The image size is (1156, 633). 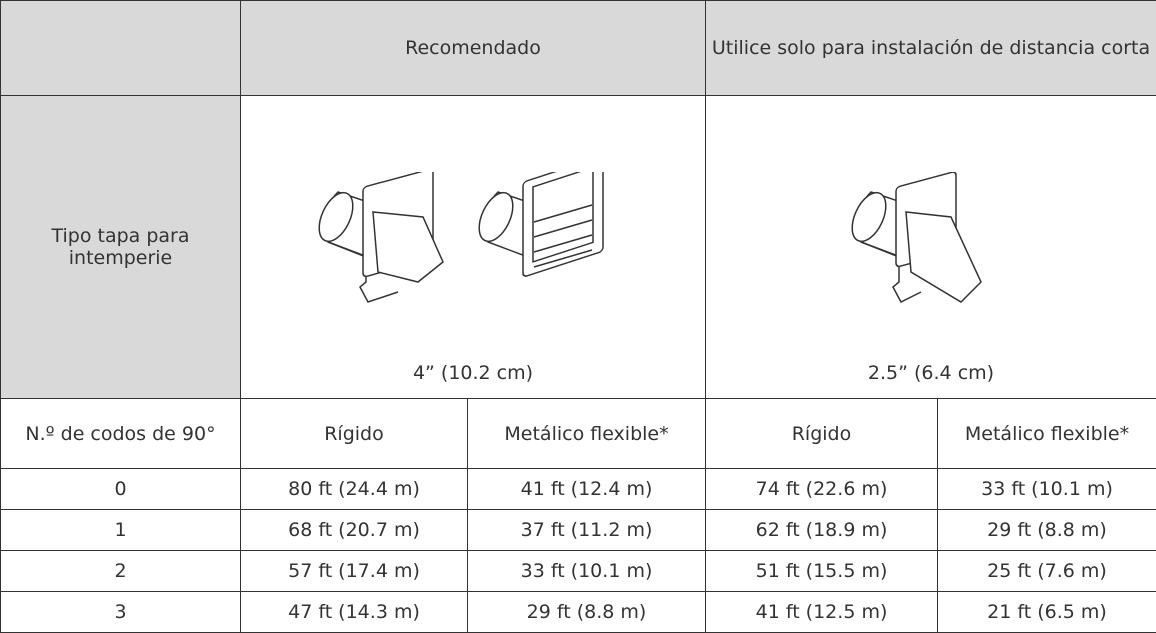 I want to click on max-length: 68 ft (20.7 m), so click(x=354, y=530).